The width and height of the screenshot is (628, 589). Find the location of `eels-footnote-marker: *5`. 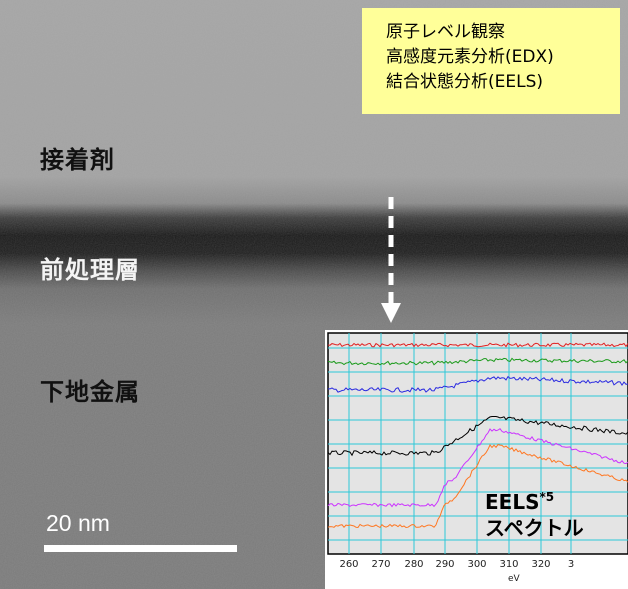

eels-footnote-marker: *5 is located at coordinates (547, 497).